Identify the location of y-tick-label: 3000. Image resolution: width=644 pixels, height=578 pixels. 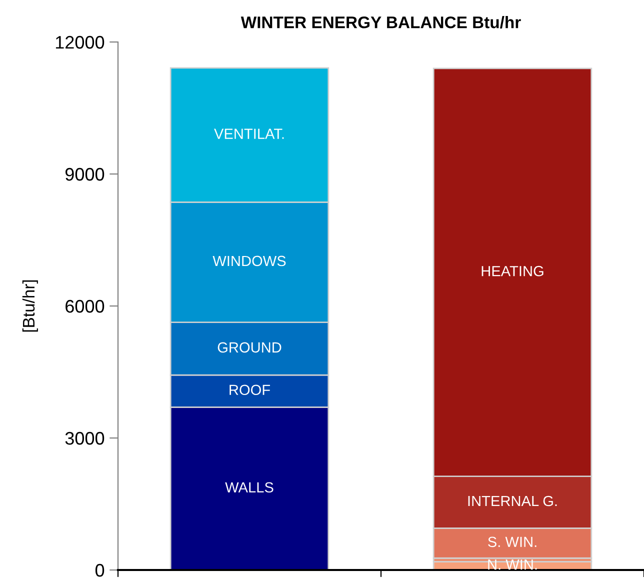
(84, 438).